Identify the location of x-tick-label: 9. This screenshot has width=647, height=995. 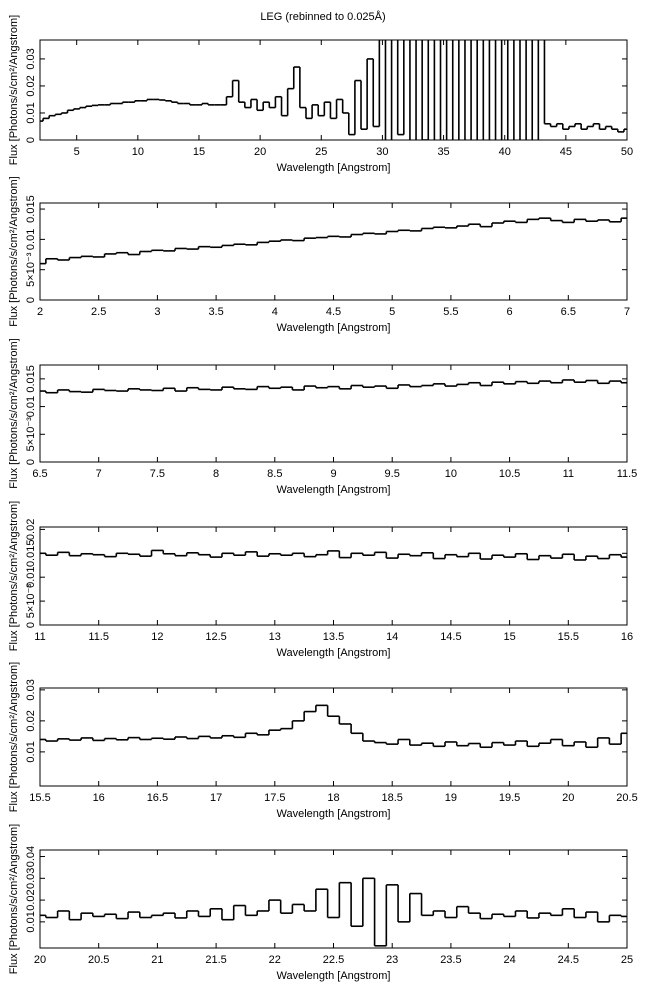
(333, 474).